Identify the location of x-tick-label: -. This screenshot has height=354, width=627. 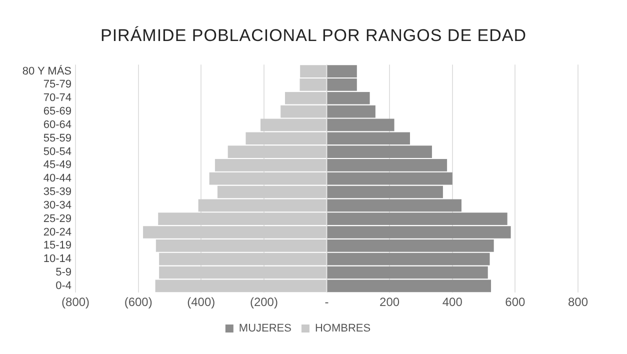
(326, 302).